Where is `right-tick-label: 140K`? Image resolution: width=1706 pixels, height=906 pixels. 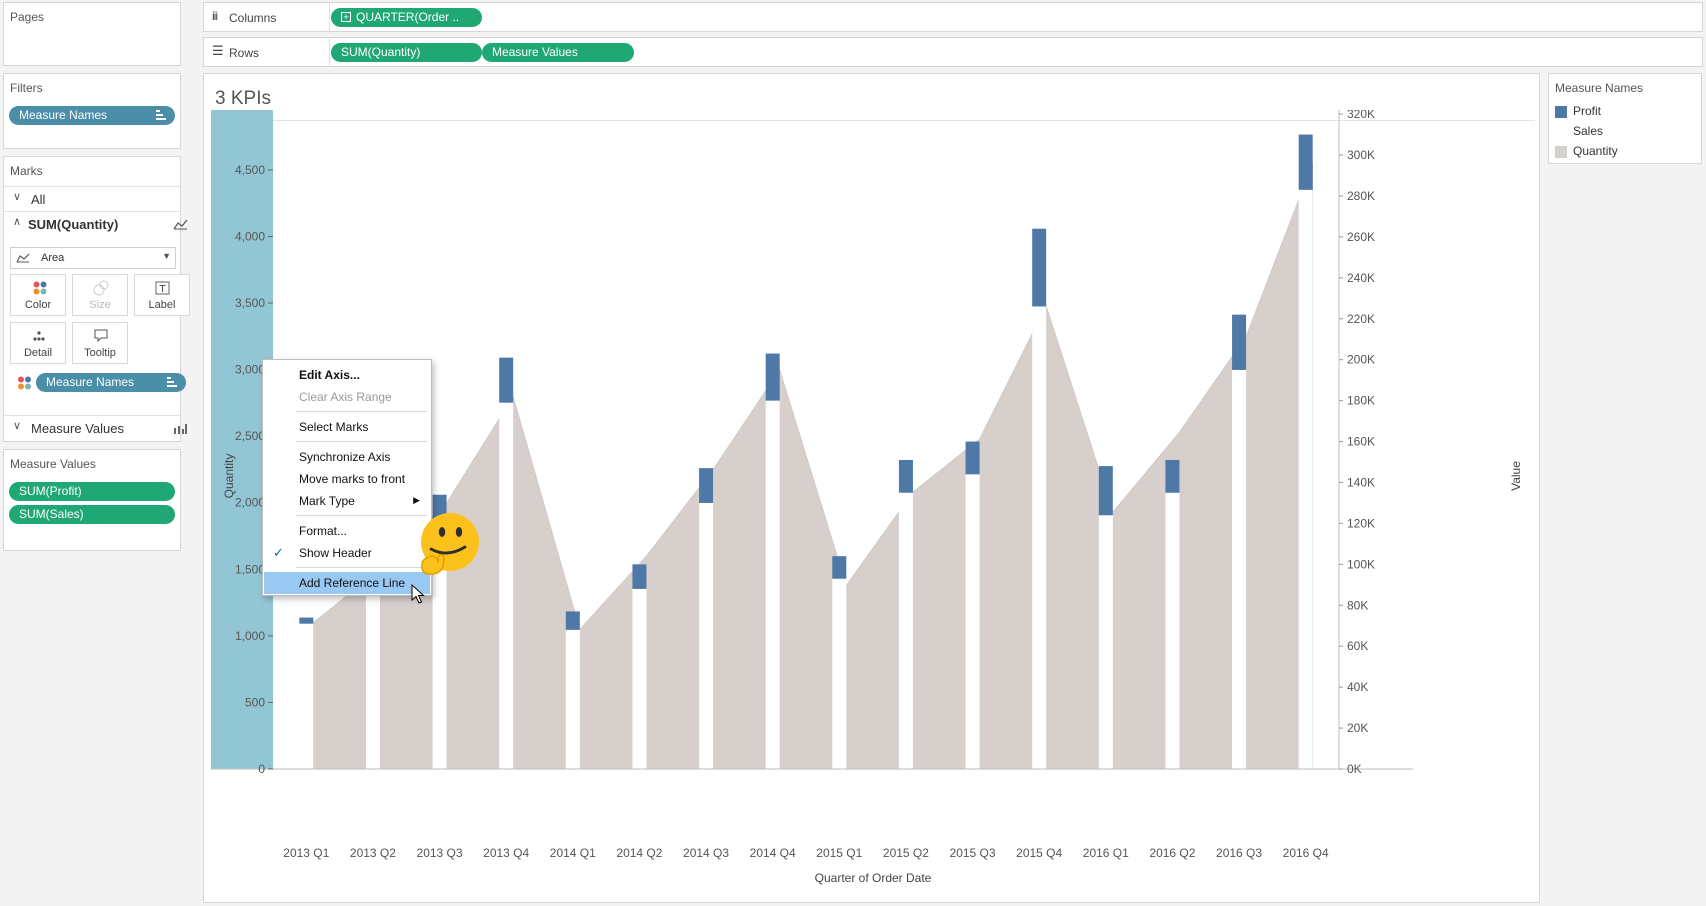 right-tick-label: 140K is located at coordinates (1361, 482).